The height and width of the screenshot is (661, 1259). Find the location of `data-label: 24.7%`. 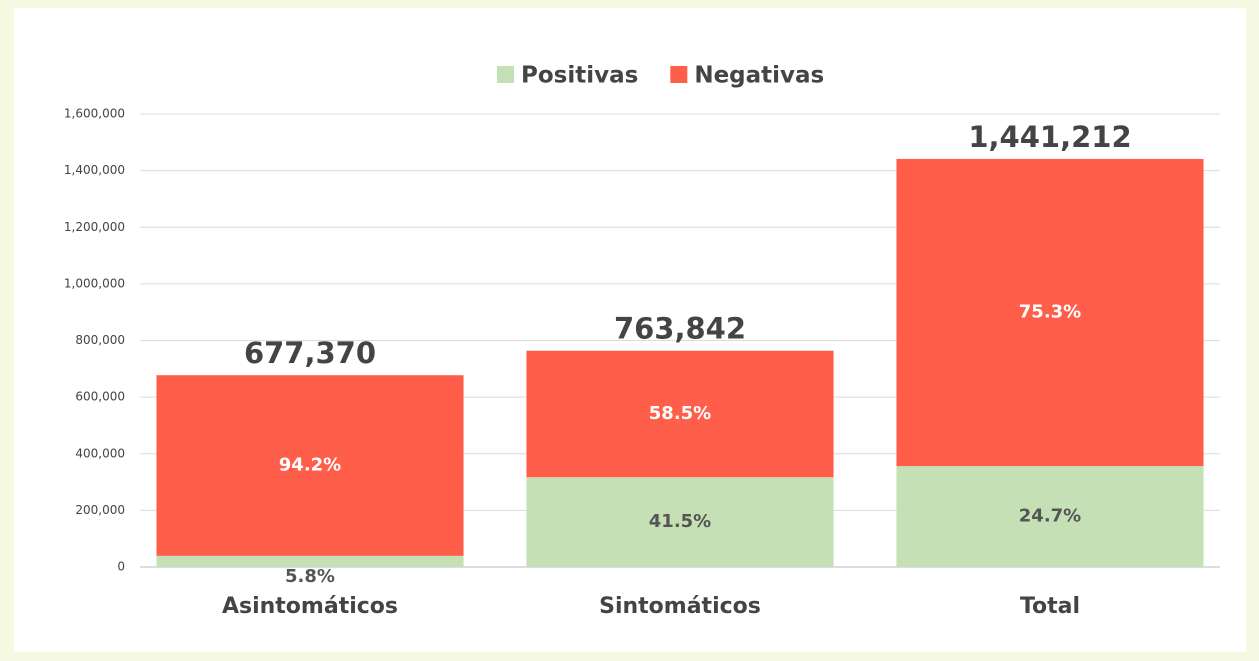

data-label: 24.7% is located at coordinates (1050, 516).